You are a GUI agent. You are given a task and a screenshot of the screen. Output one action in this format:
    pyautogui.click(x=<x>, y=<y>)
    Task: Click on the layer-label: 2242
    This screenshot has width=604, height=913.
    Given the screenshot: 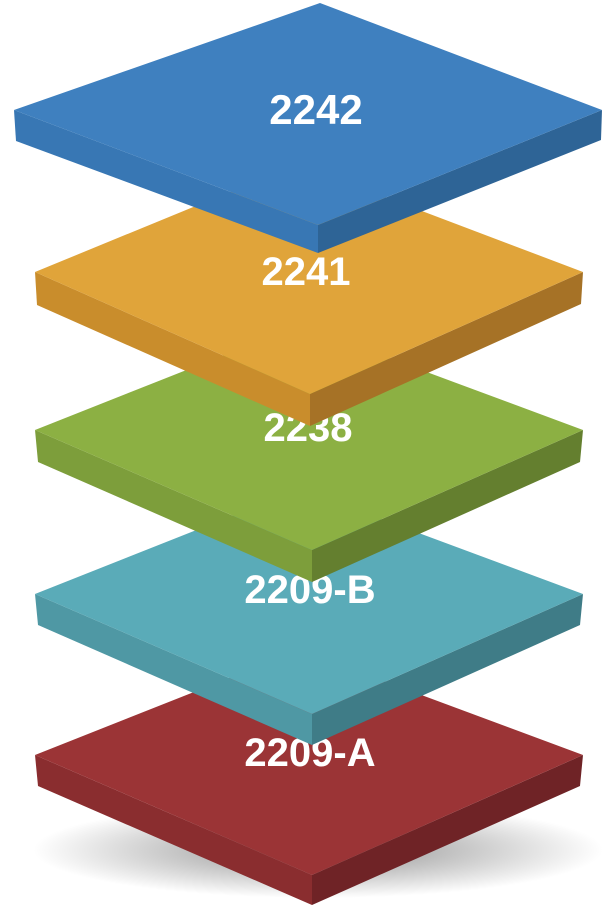 What is the action you would take?
    pyautogui.click(x=315, y=109)
    